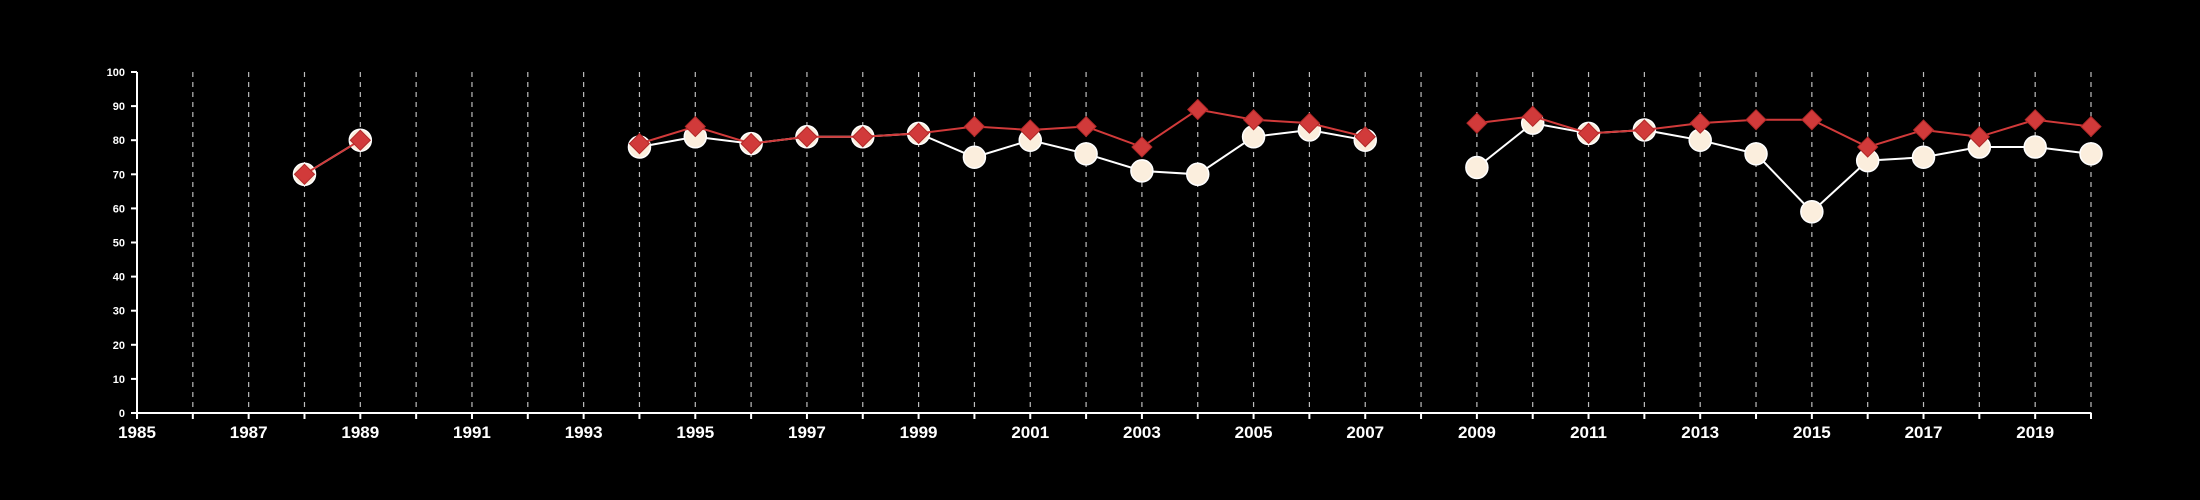  What do you see at coordinates (1086, 154) in the screenshot?
I see `point-circle-2002` at bounding box center [1086, 154].